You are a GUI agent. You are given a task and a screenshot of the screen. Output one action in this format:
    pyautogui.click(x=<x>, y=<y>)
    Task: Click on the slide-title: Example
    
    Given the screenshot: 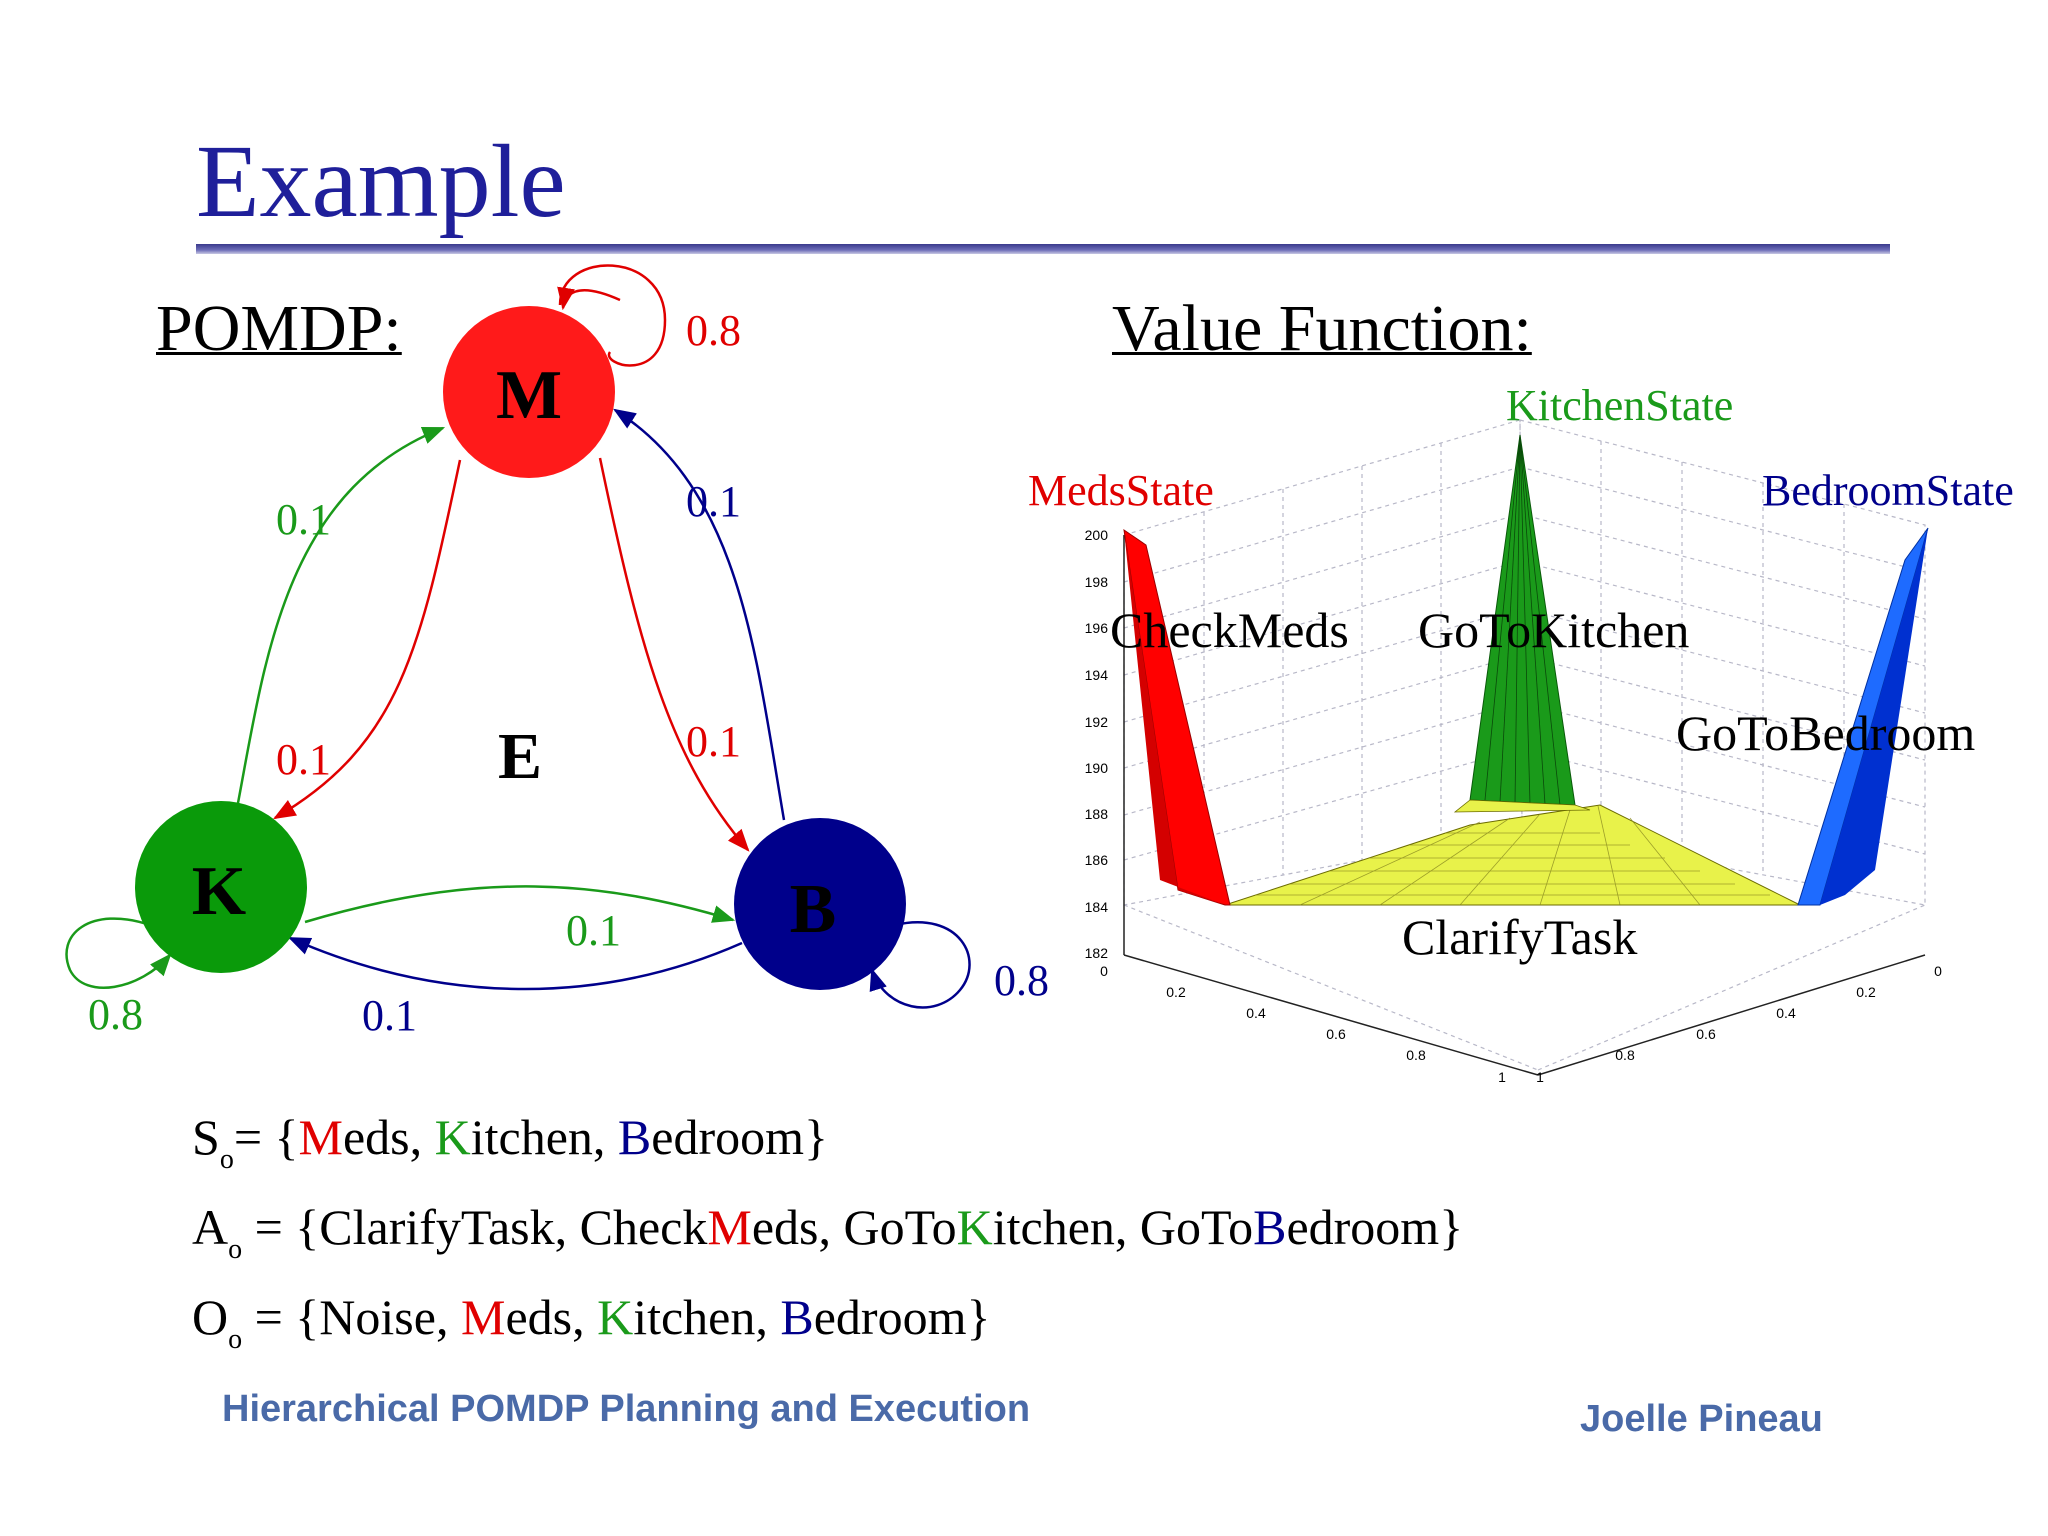 What is the action you would take?
    pyautogui.click(x=381, y=181)
    